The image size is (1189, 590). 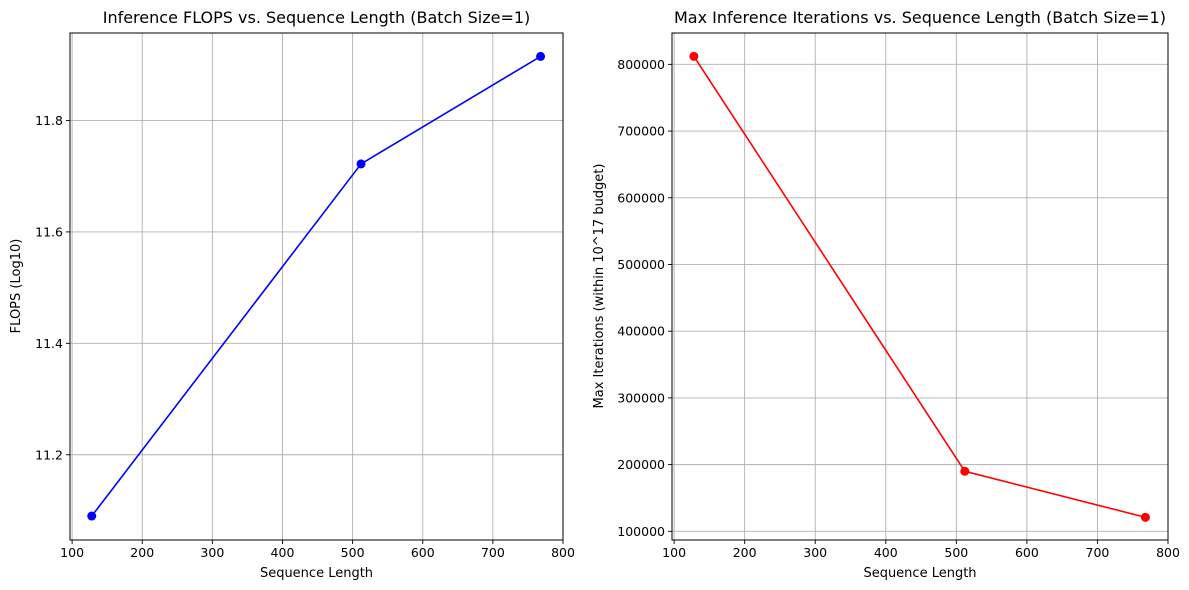 I want to click on iterations-chart-y-tick-label: 500000, so click(x=641, y=264).